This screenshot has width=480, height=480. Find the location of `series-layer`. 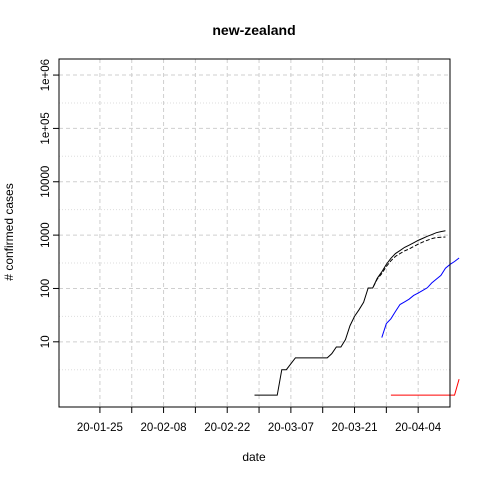

series-layer is located at coordinates (357, 313).